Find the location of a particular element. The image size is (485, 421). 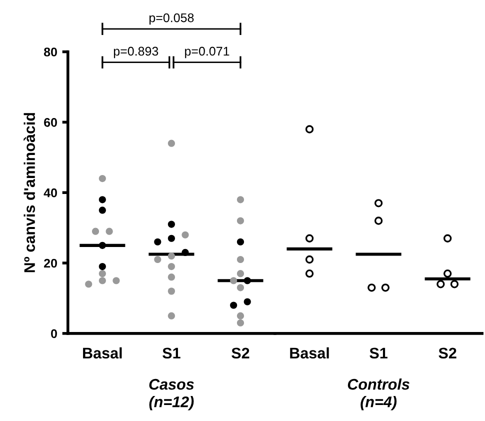

y-tick-label: 20 is located at coordinates (50, 263).